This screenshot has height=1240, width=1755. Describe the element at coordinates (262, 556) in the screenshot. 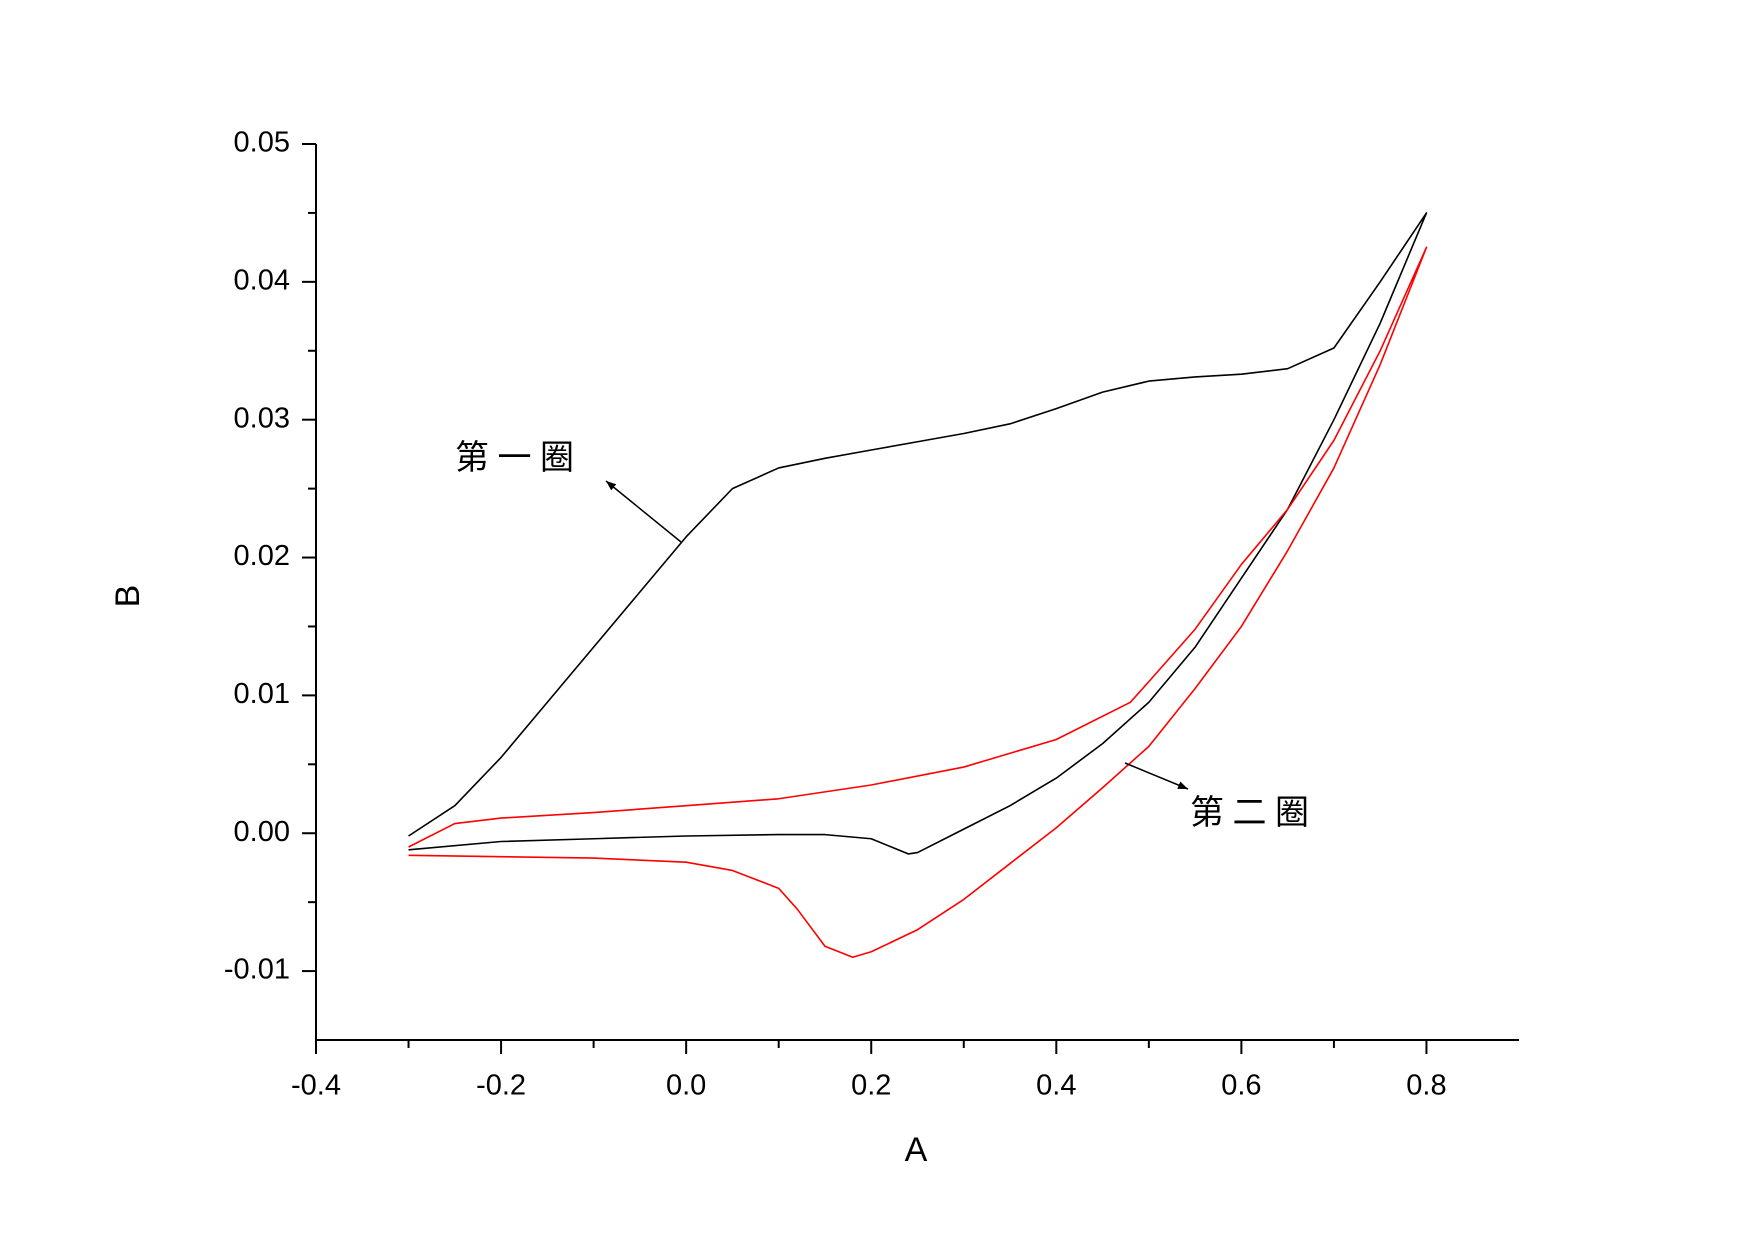

I see `y-tick-label: 0.02` at that location.